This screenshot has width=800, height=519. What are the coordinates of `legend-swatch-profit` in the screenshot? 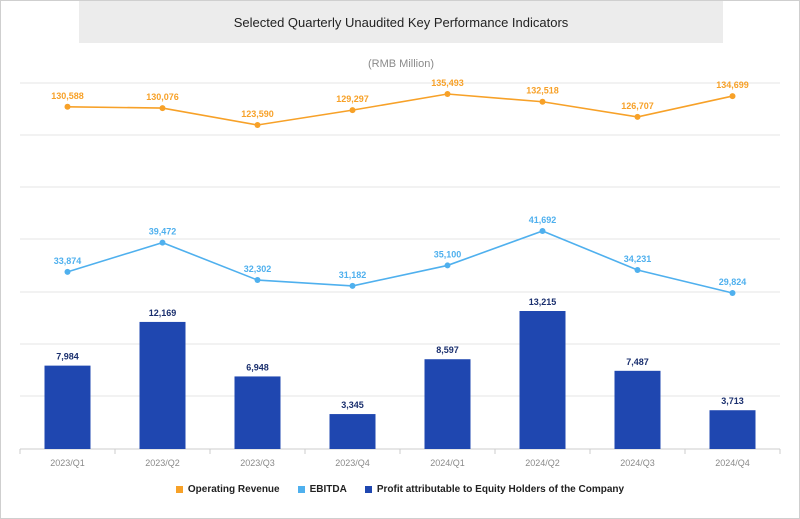 It's located at (368, 489).